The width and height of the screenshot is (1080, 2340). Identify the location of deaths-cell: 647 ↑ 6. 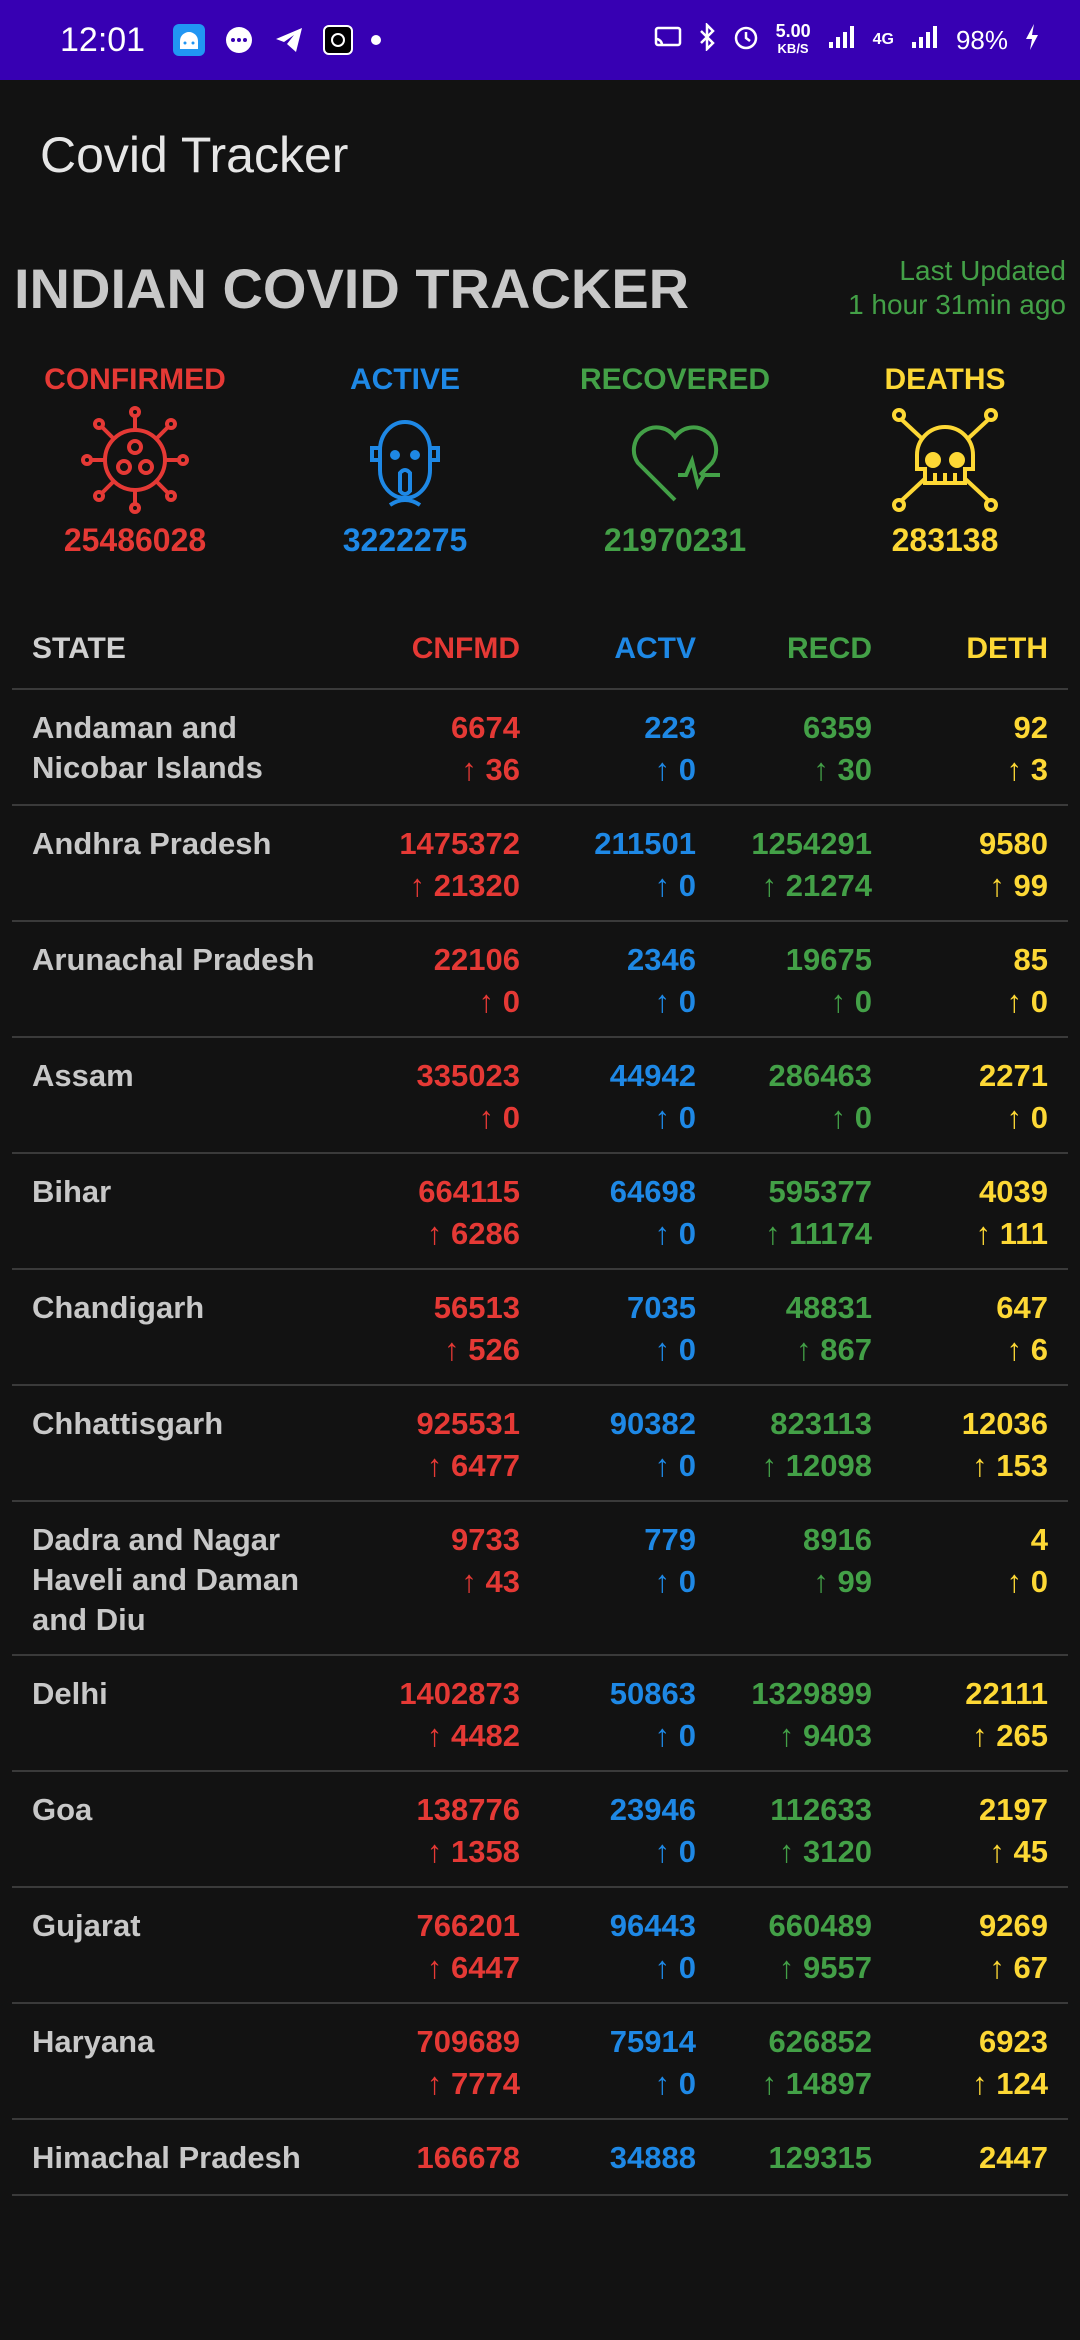
(970, 1329).